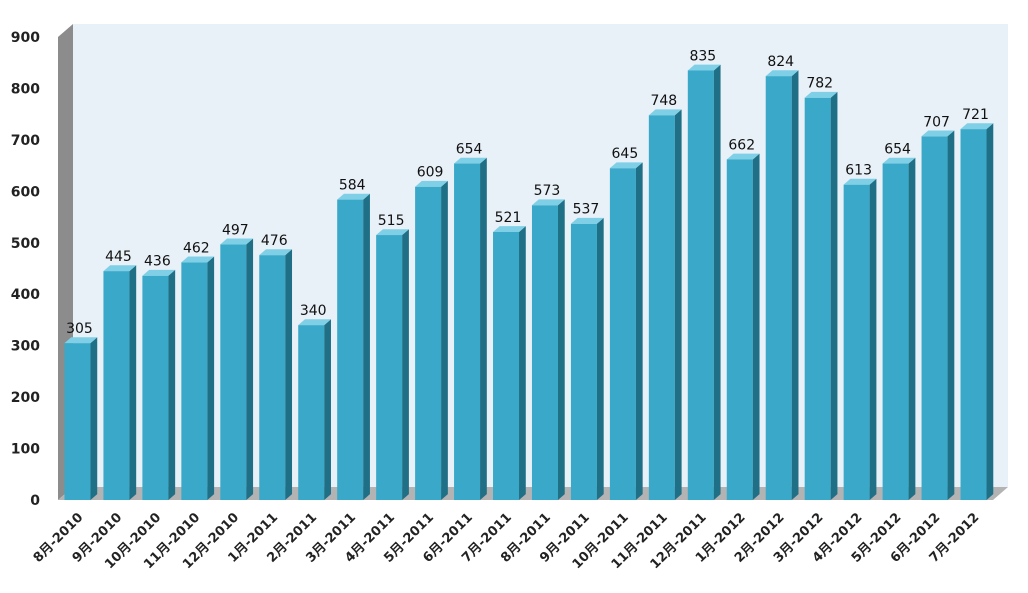 The height and width of the screenshot is (593, 1028). What do you see at coordinates (25, 450) in the screenshot?
I see `y-tick-label: 100` at bounding box center [25, 450].